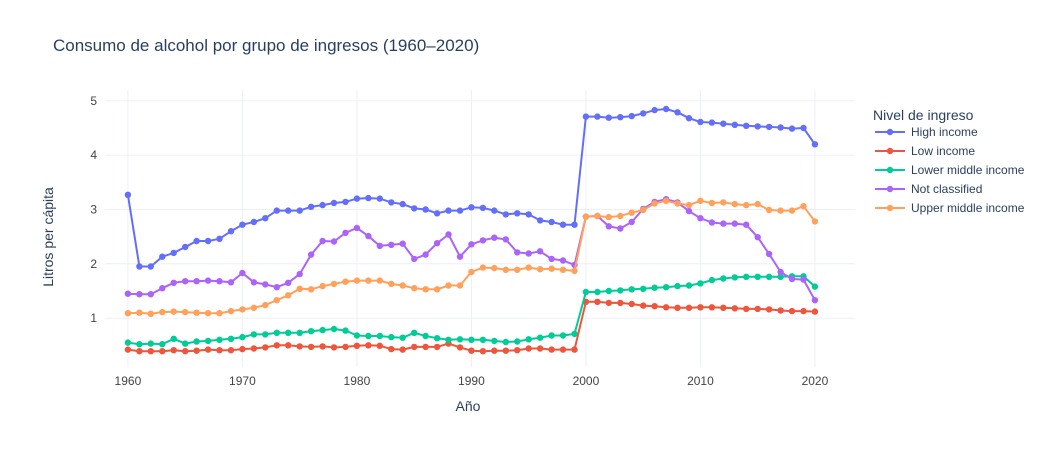 The width and height of the screenshot is (1058, 455). What do you see at coordinates (928, 189) in the screenshot?
I see `legend-item-not-classified: Not classified` at bounding box center [928, 189].